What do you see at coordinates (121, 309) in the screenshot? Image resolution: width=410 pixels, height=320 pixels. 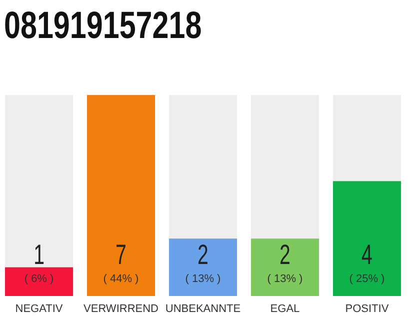 I see `x-tick-label: VERWIRREND` at bounding box center [121, 309].